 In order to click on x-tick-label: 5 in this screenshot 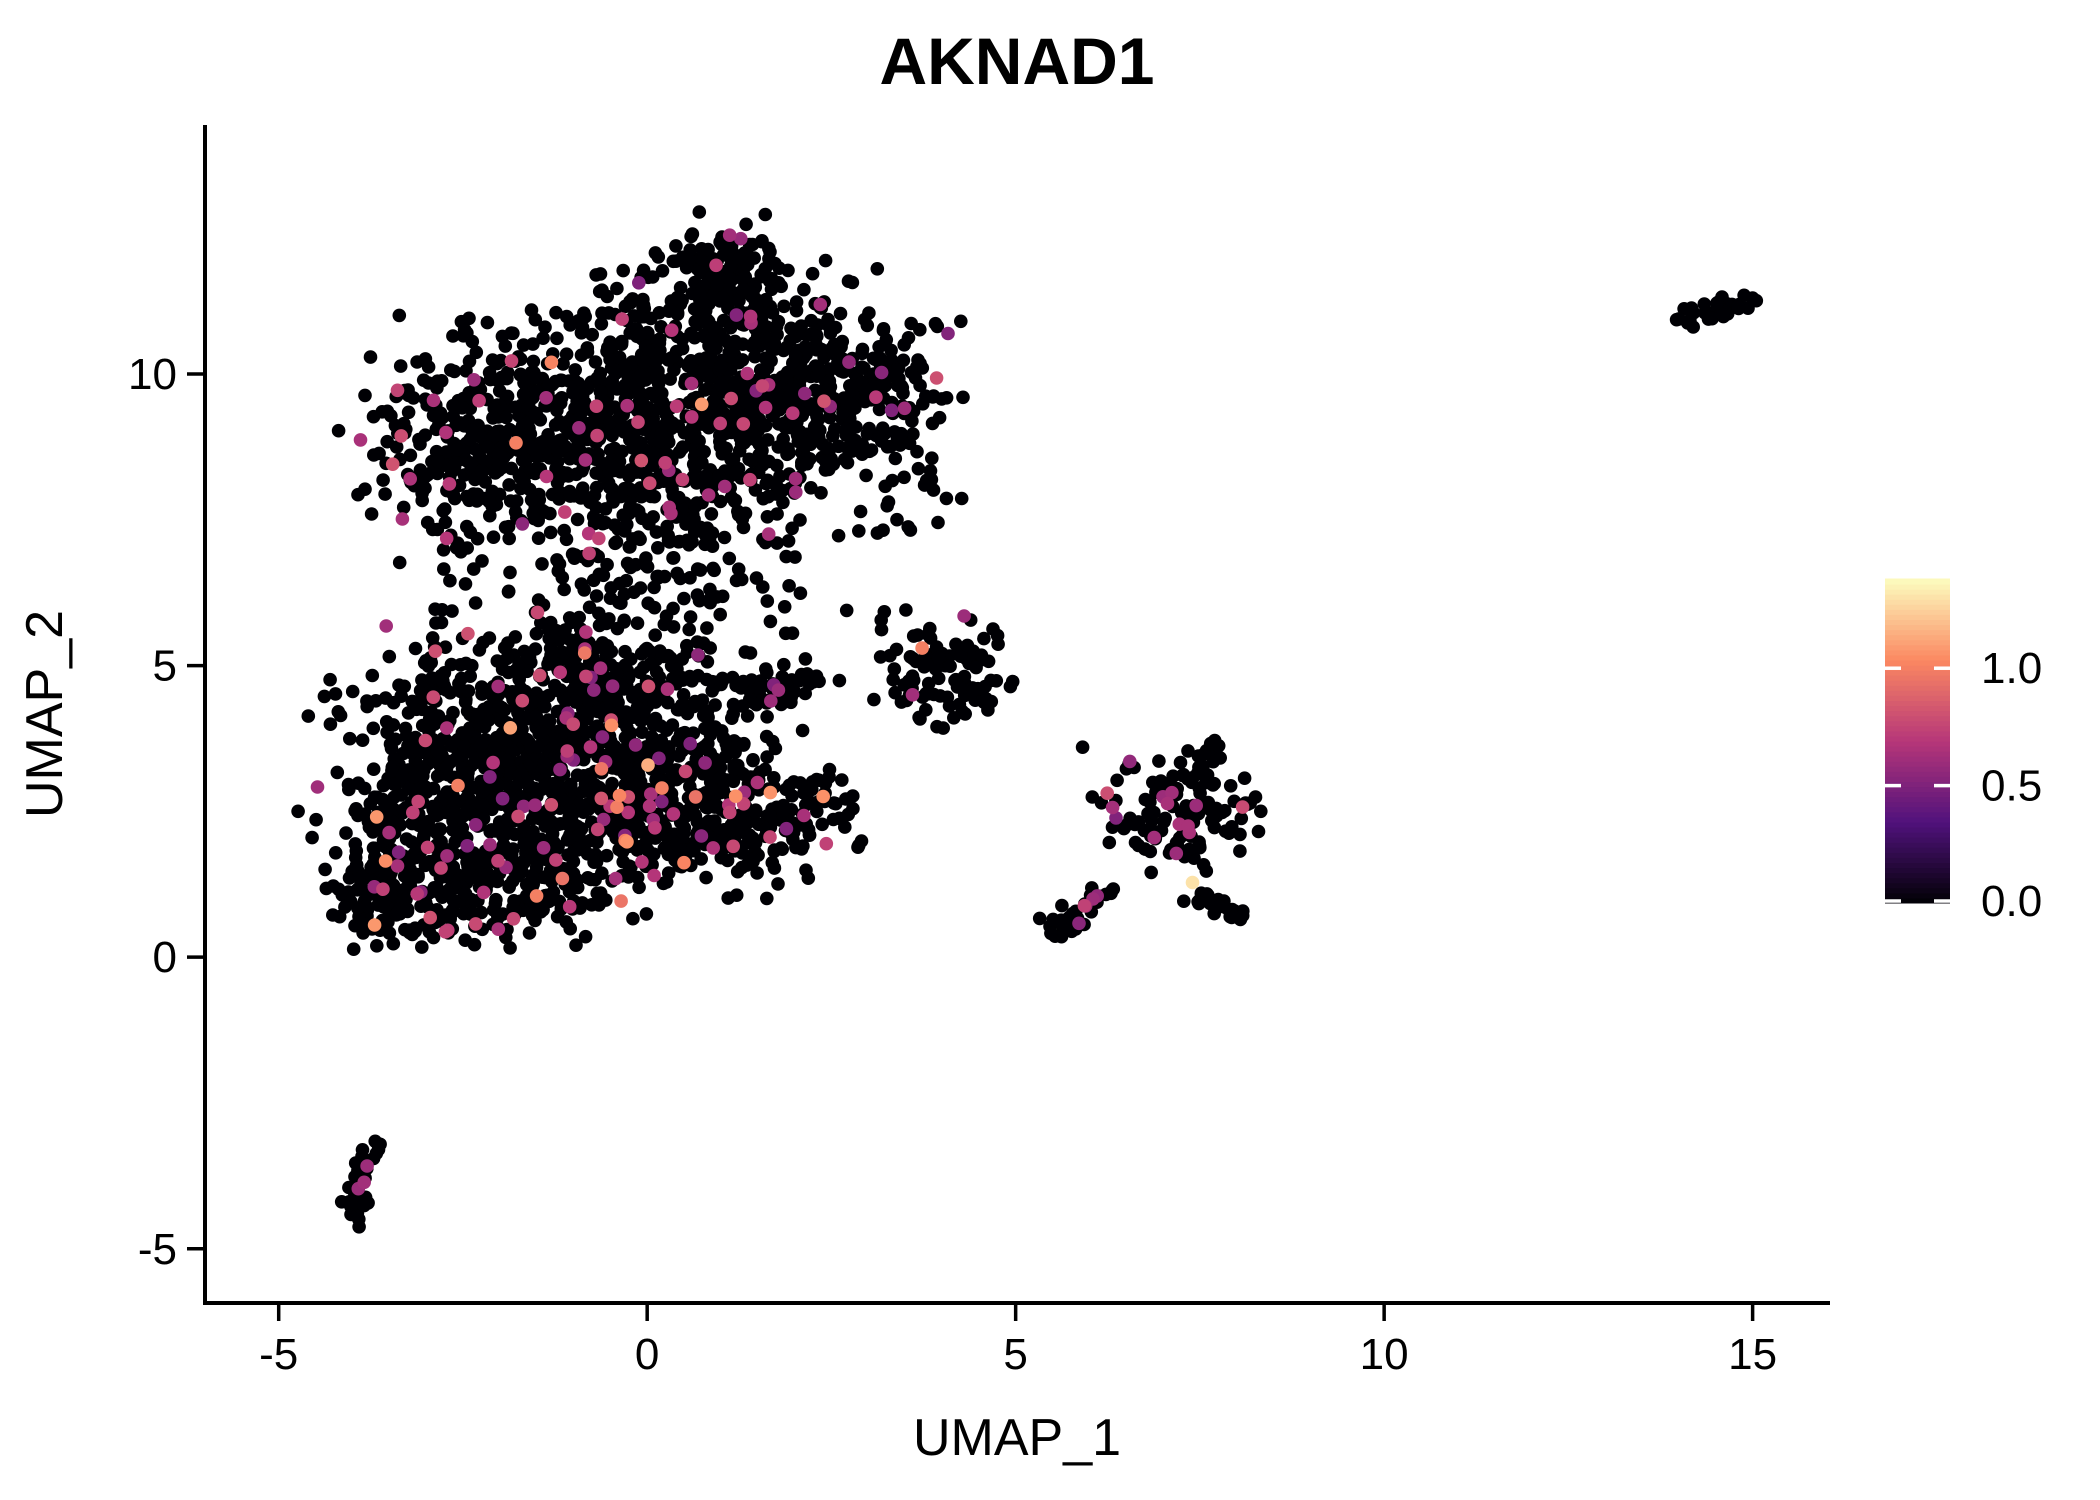, I will do `click(1015, 1354)`.